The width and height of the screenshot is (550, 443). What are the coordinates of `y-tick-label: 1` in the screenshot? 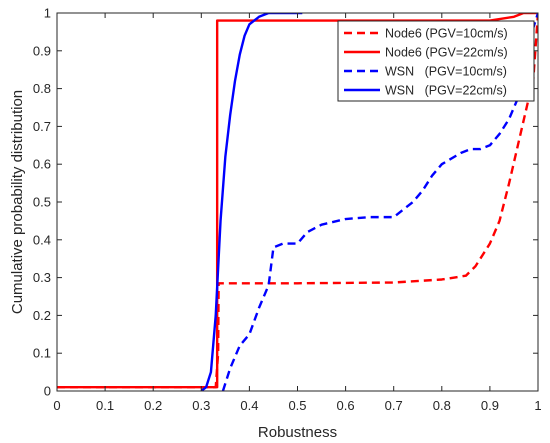 It's located at (47, 13).